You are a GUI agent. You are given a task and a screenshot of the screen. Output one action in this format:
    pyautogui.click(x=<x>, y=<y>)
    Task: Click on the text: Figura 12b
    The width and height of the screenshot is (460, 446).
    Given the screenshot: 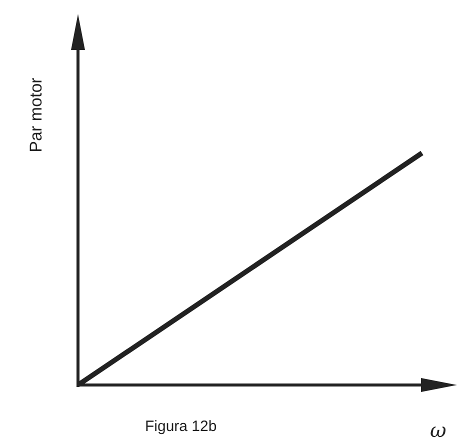 What is the action you would take?
    pyautogui.click(x=181, y=426)
    